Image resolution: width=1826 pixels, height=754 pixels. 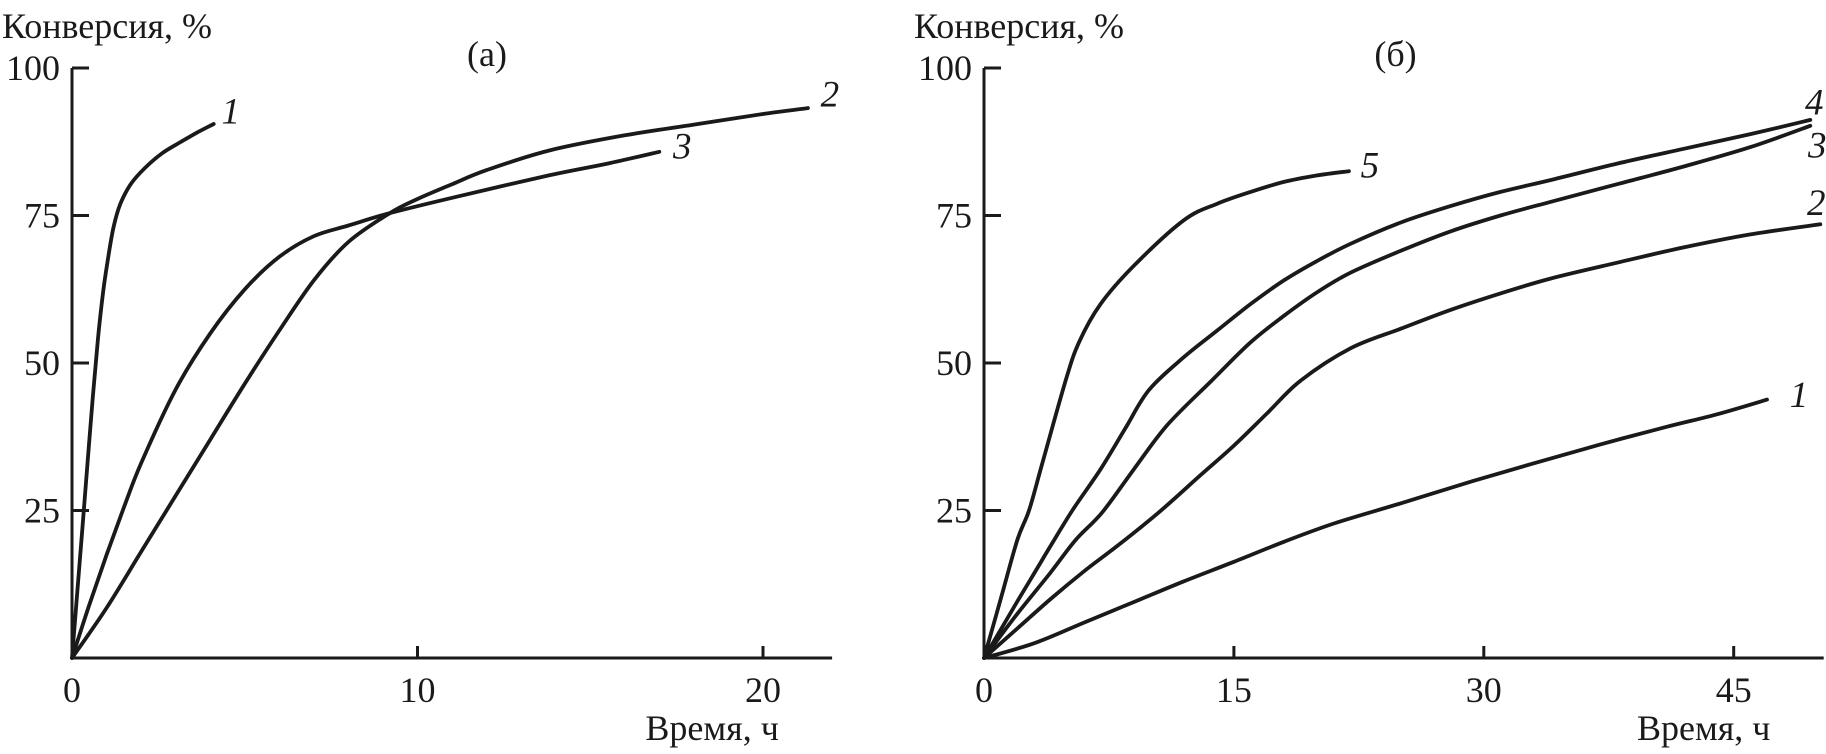 What do you see at coordinates (1814, 102) in the screenshot?
I see `curve-number-label: 4` at bounding box center [1814, 102].